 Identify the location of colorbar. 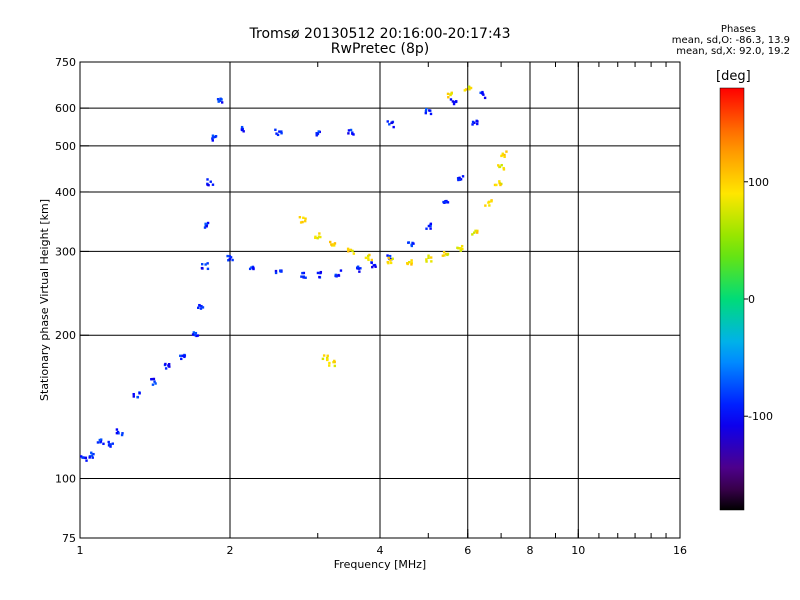
(732, 299).